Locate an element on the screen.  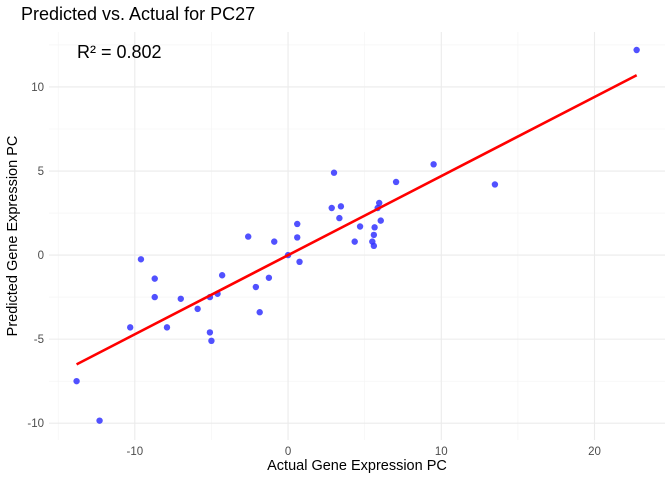
chart-title: Predicted vs. Actual for PC27 is located at coordinates (138, 14).